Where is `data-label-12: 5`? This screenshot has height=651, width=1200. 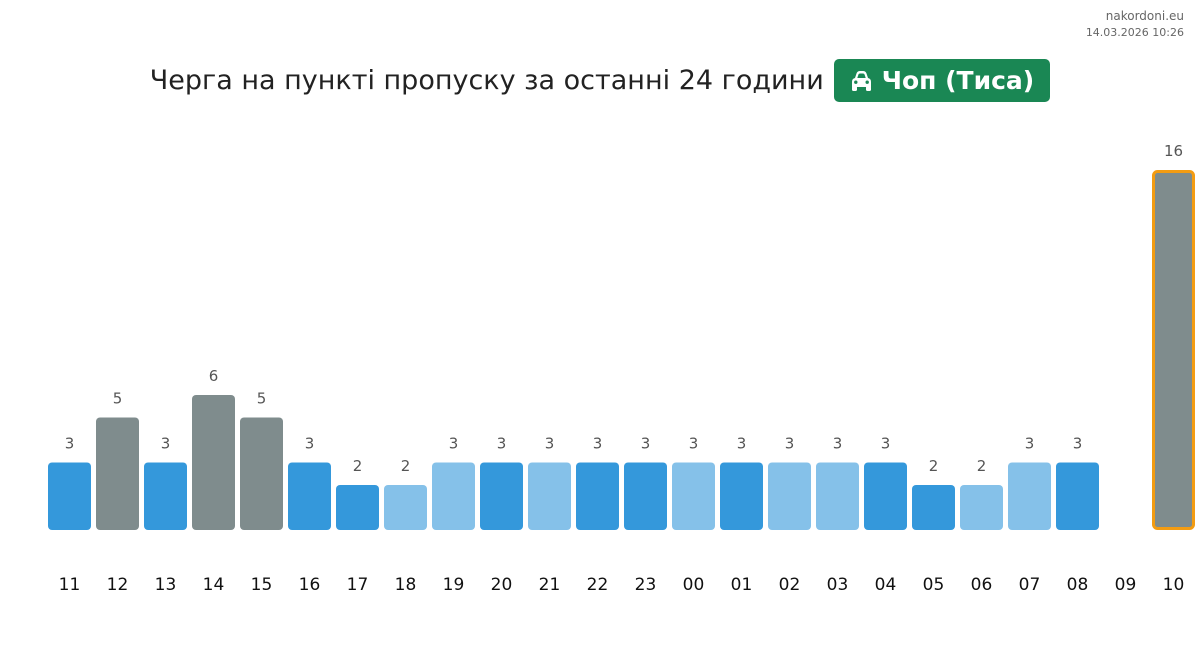 data-label-12: 5 is located at coordinates (118, 399).